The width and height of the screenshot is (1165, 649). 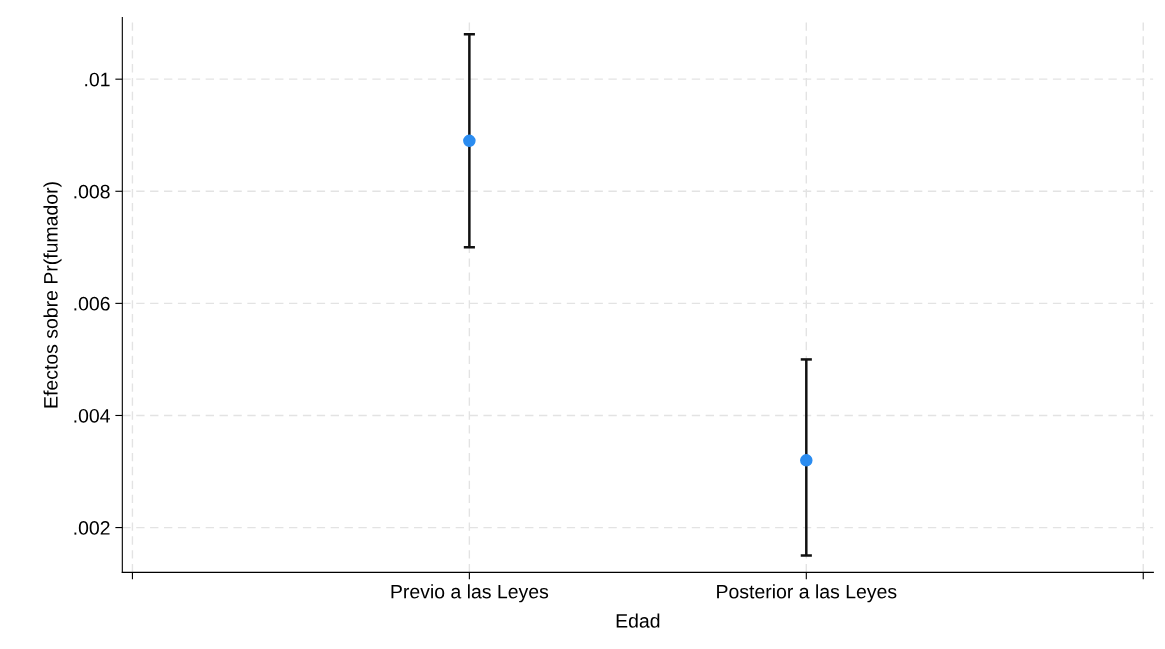 I want to click on y-tick-label: .002, so click(x=92, y=528).